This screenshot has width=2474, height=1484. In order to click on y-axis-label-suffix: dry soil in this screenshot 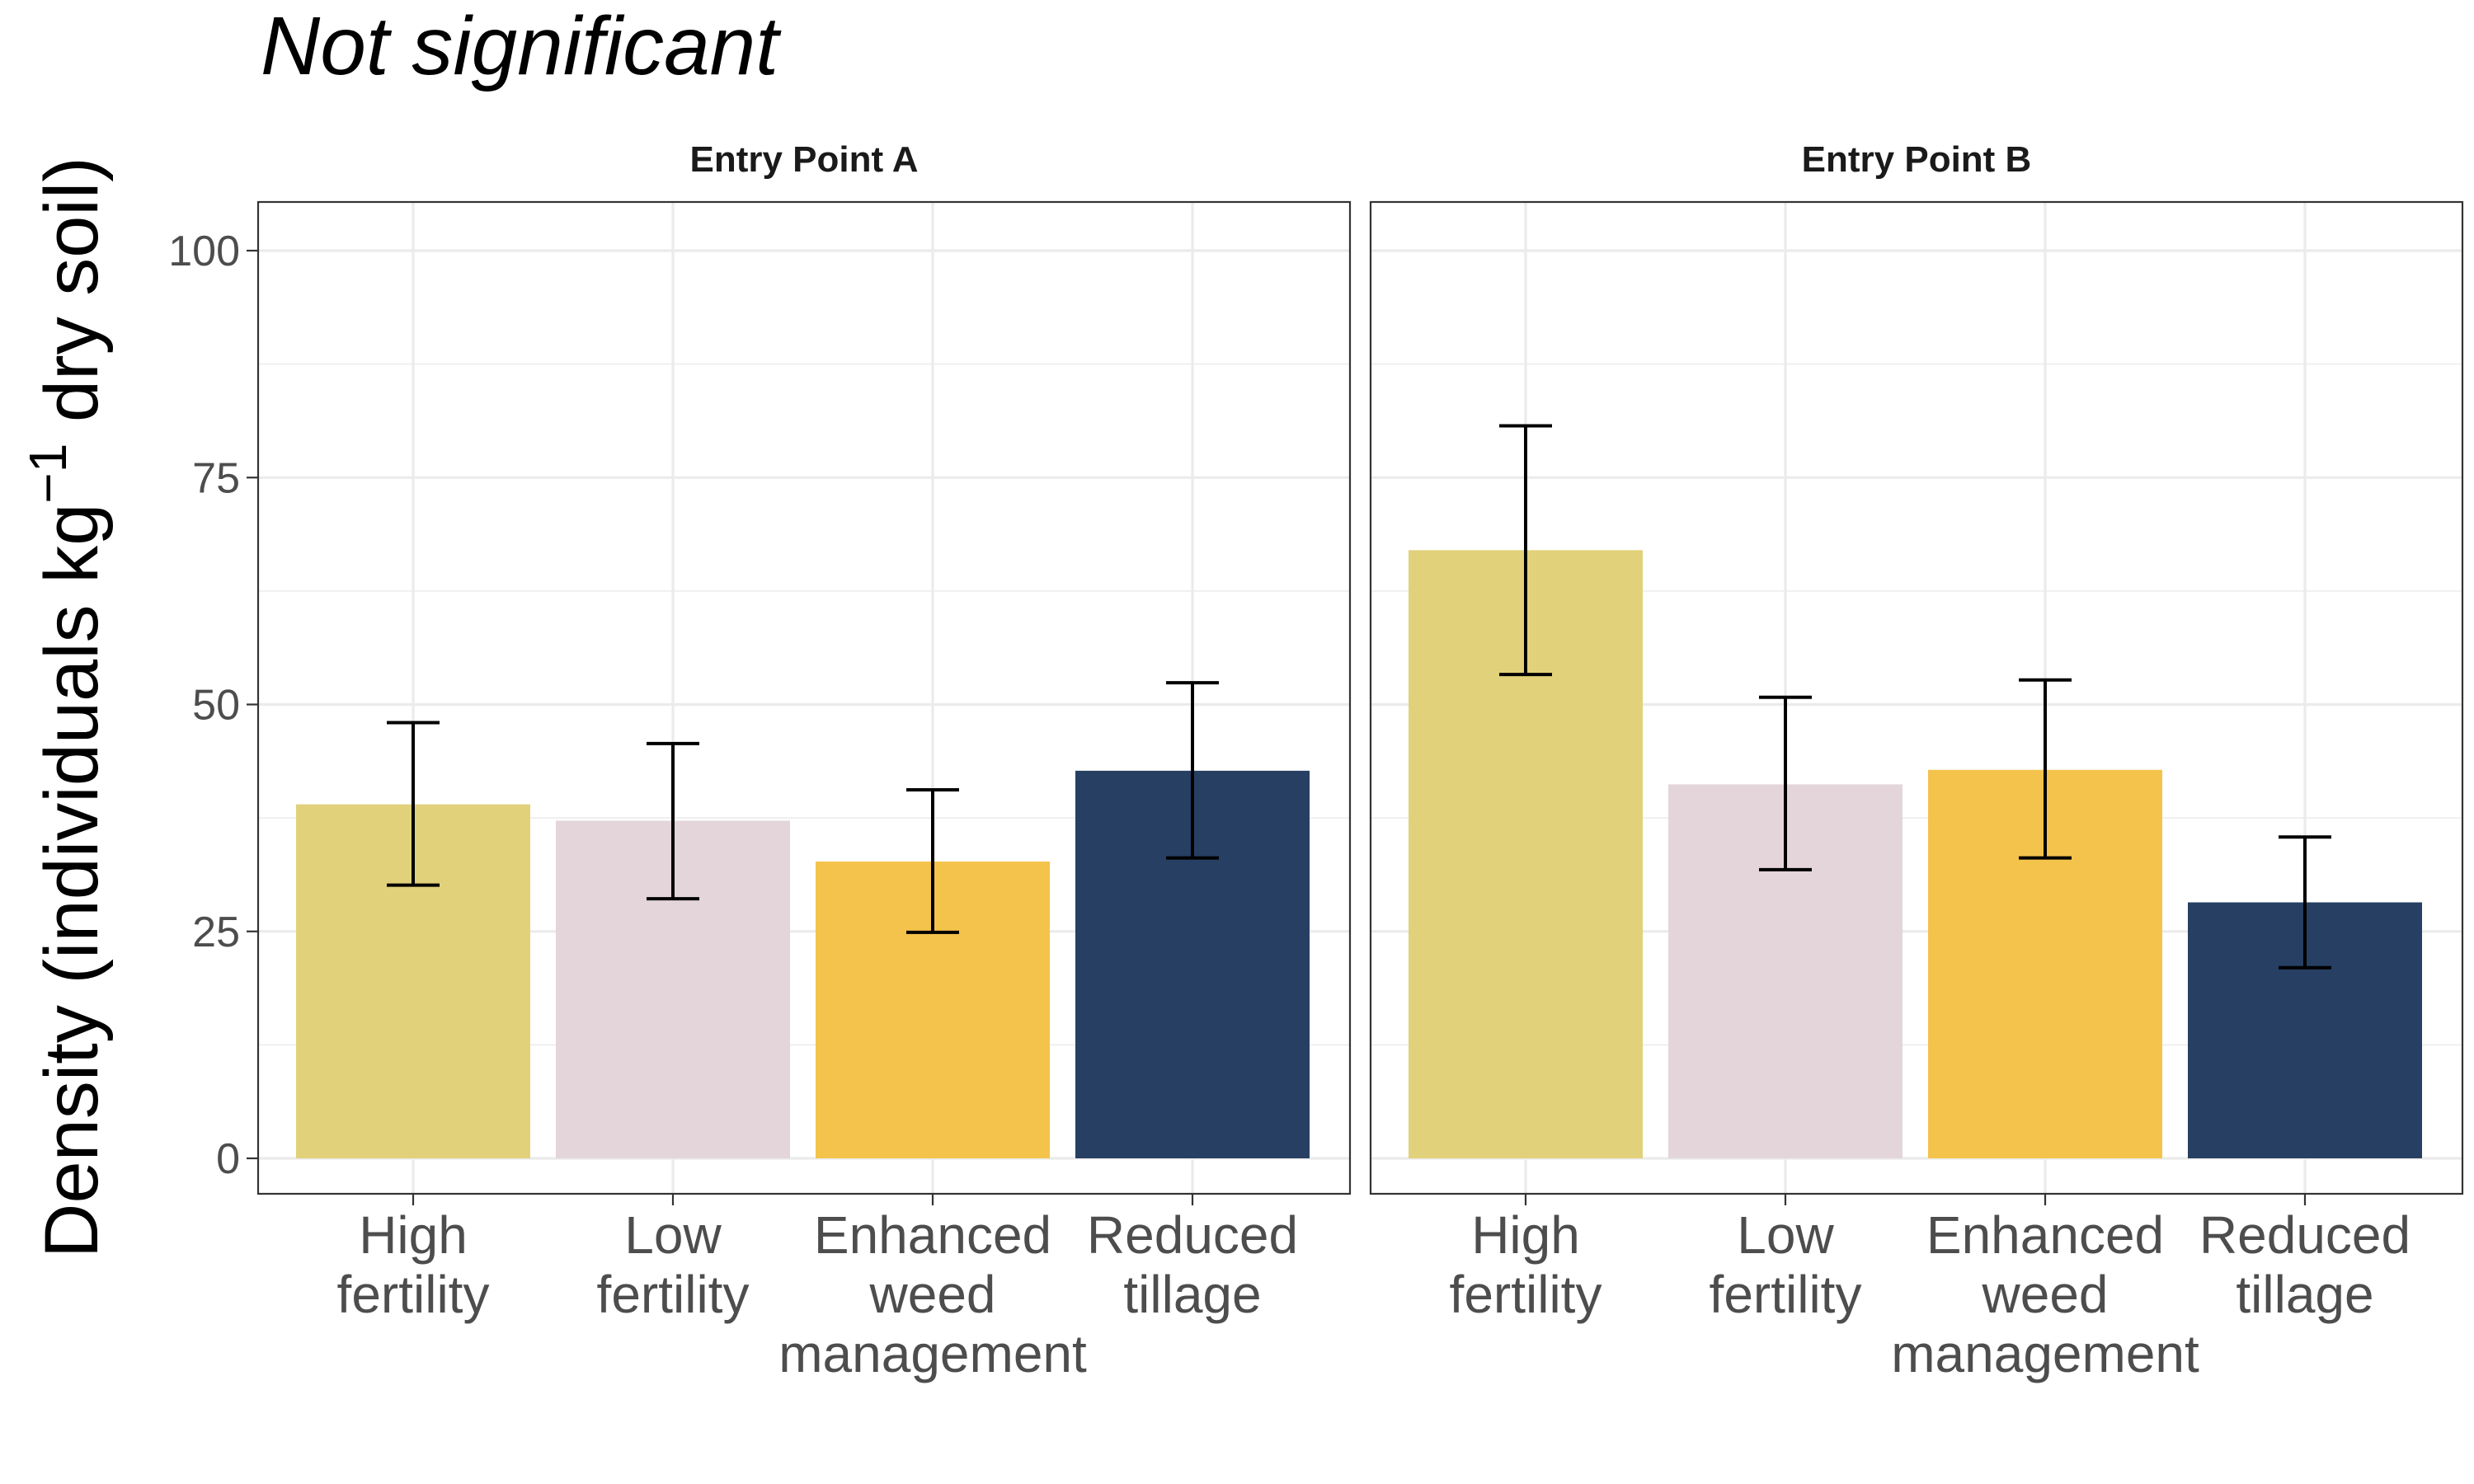, I will do `click(72, 313)`.